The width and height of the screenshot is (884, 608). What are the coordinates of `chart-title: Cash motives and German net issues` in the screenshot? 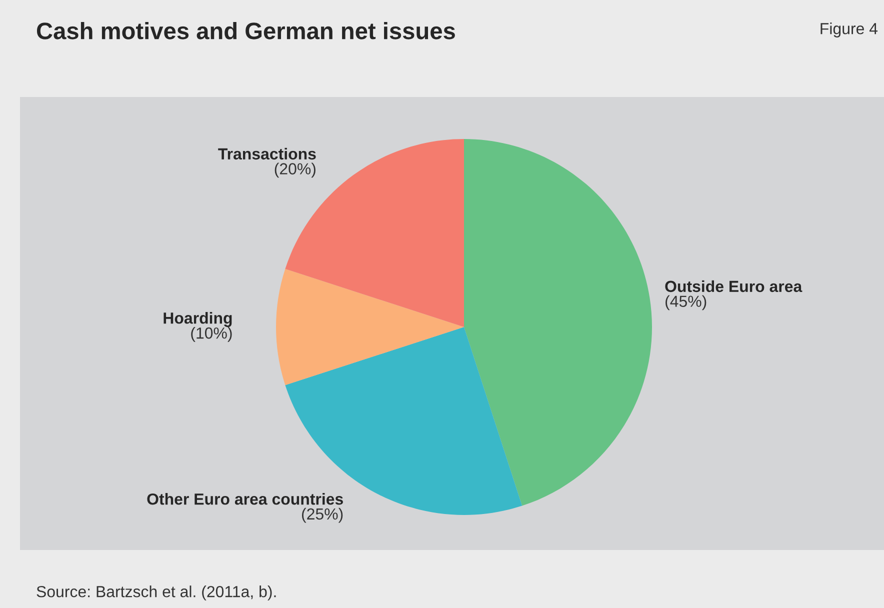 It's located at (245, 31).